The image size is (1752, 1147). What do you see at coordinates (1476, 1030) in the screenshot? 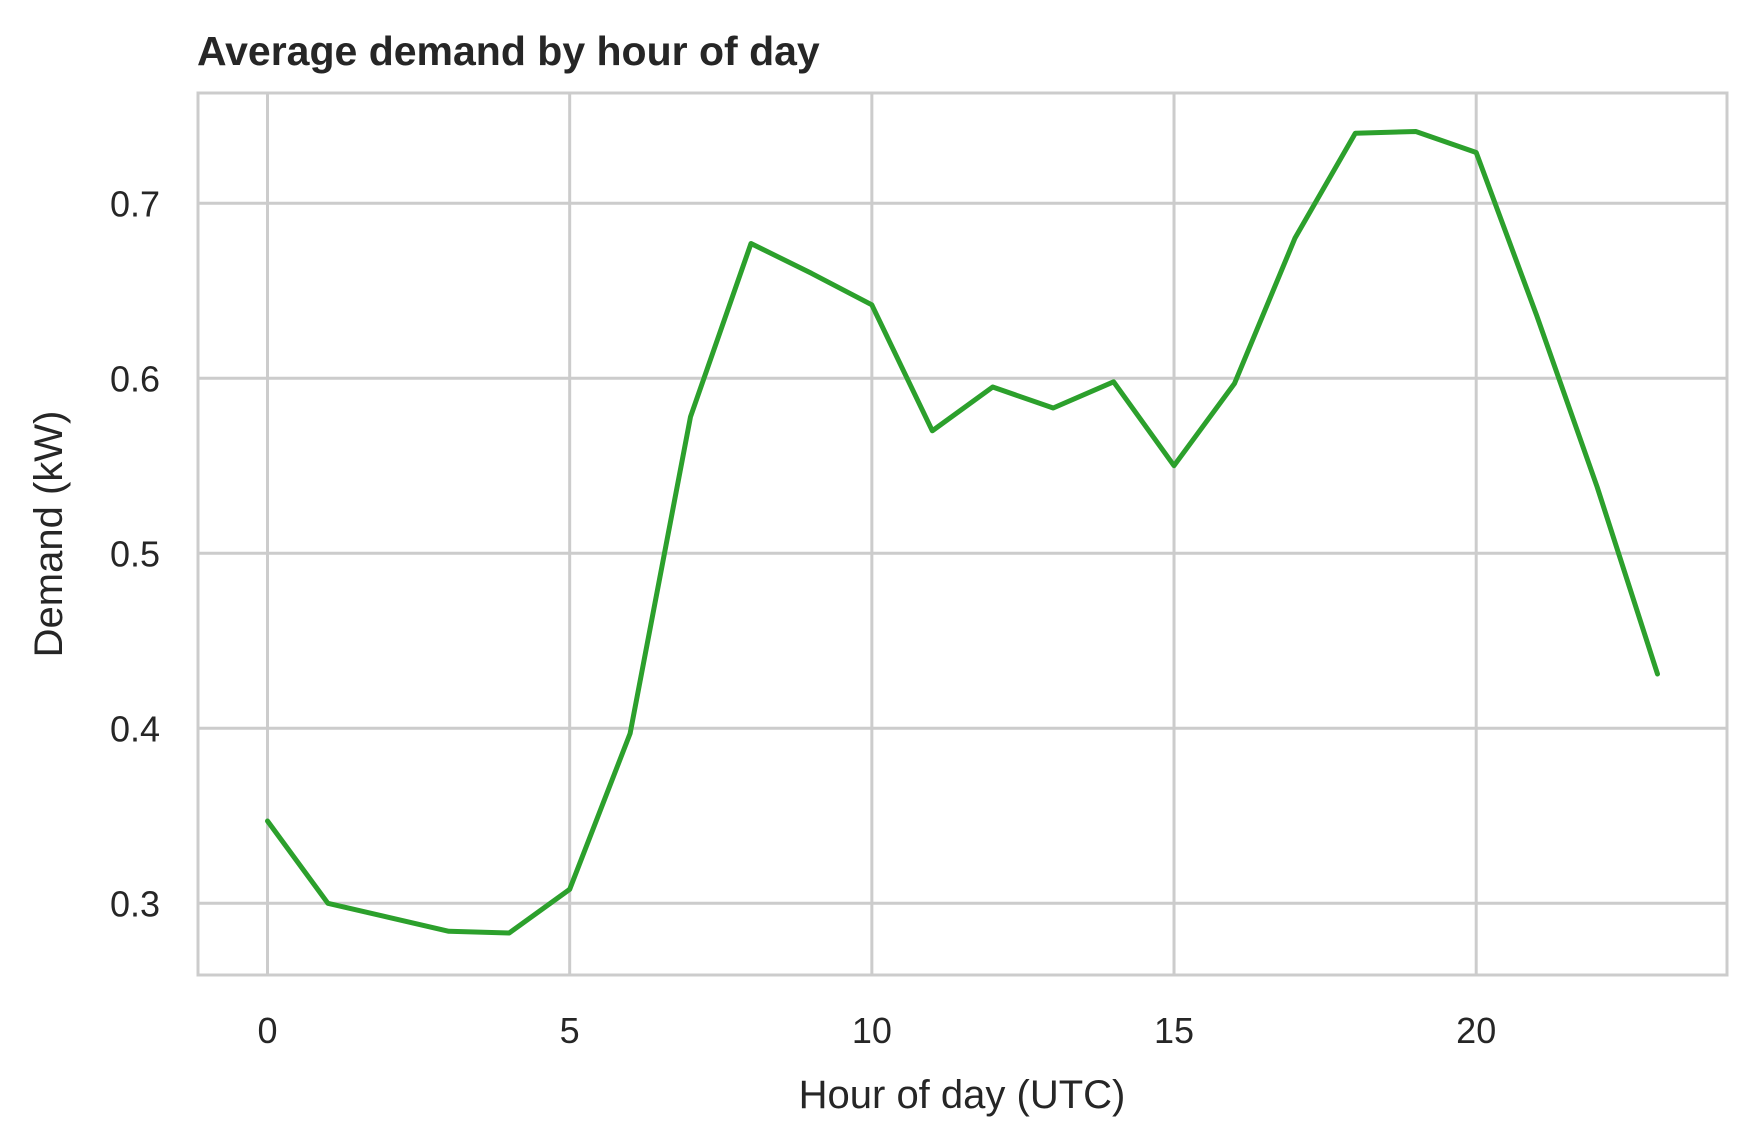
I see `x-tick-label: 20` at bounding box center [1476, 1030].